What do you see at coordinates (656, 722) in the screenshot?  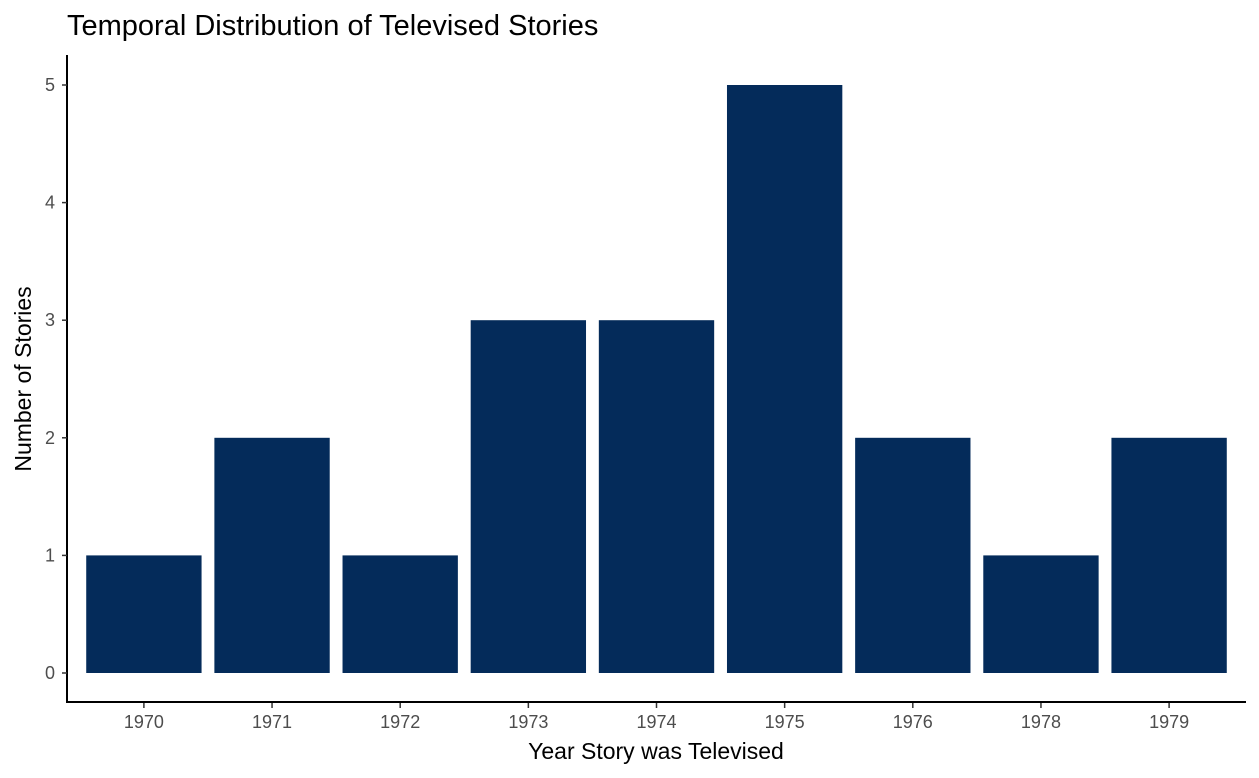 I see `x-tick-label: 1974` at bounding box center [656, 722].